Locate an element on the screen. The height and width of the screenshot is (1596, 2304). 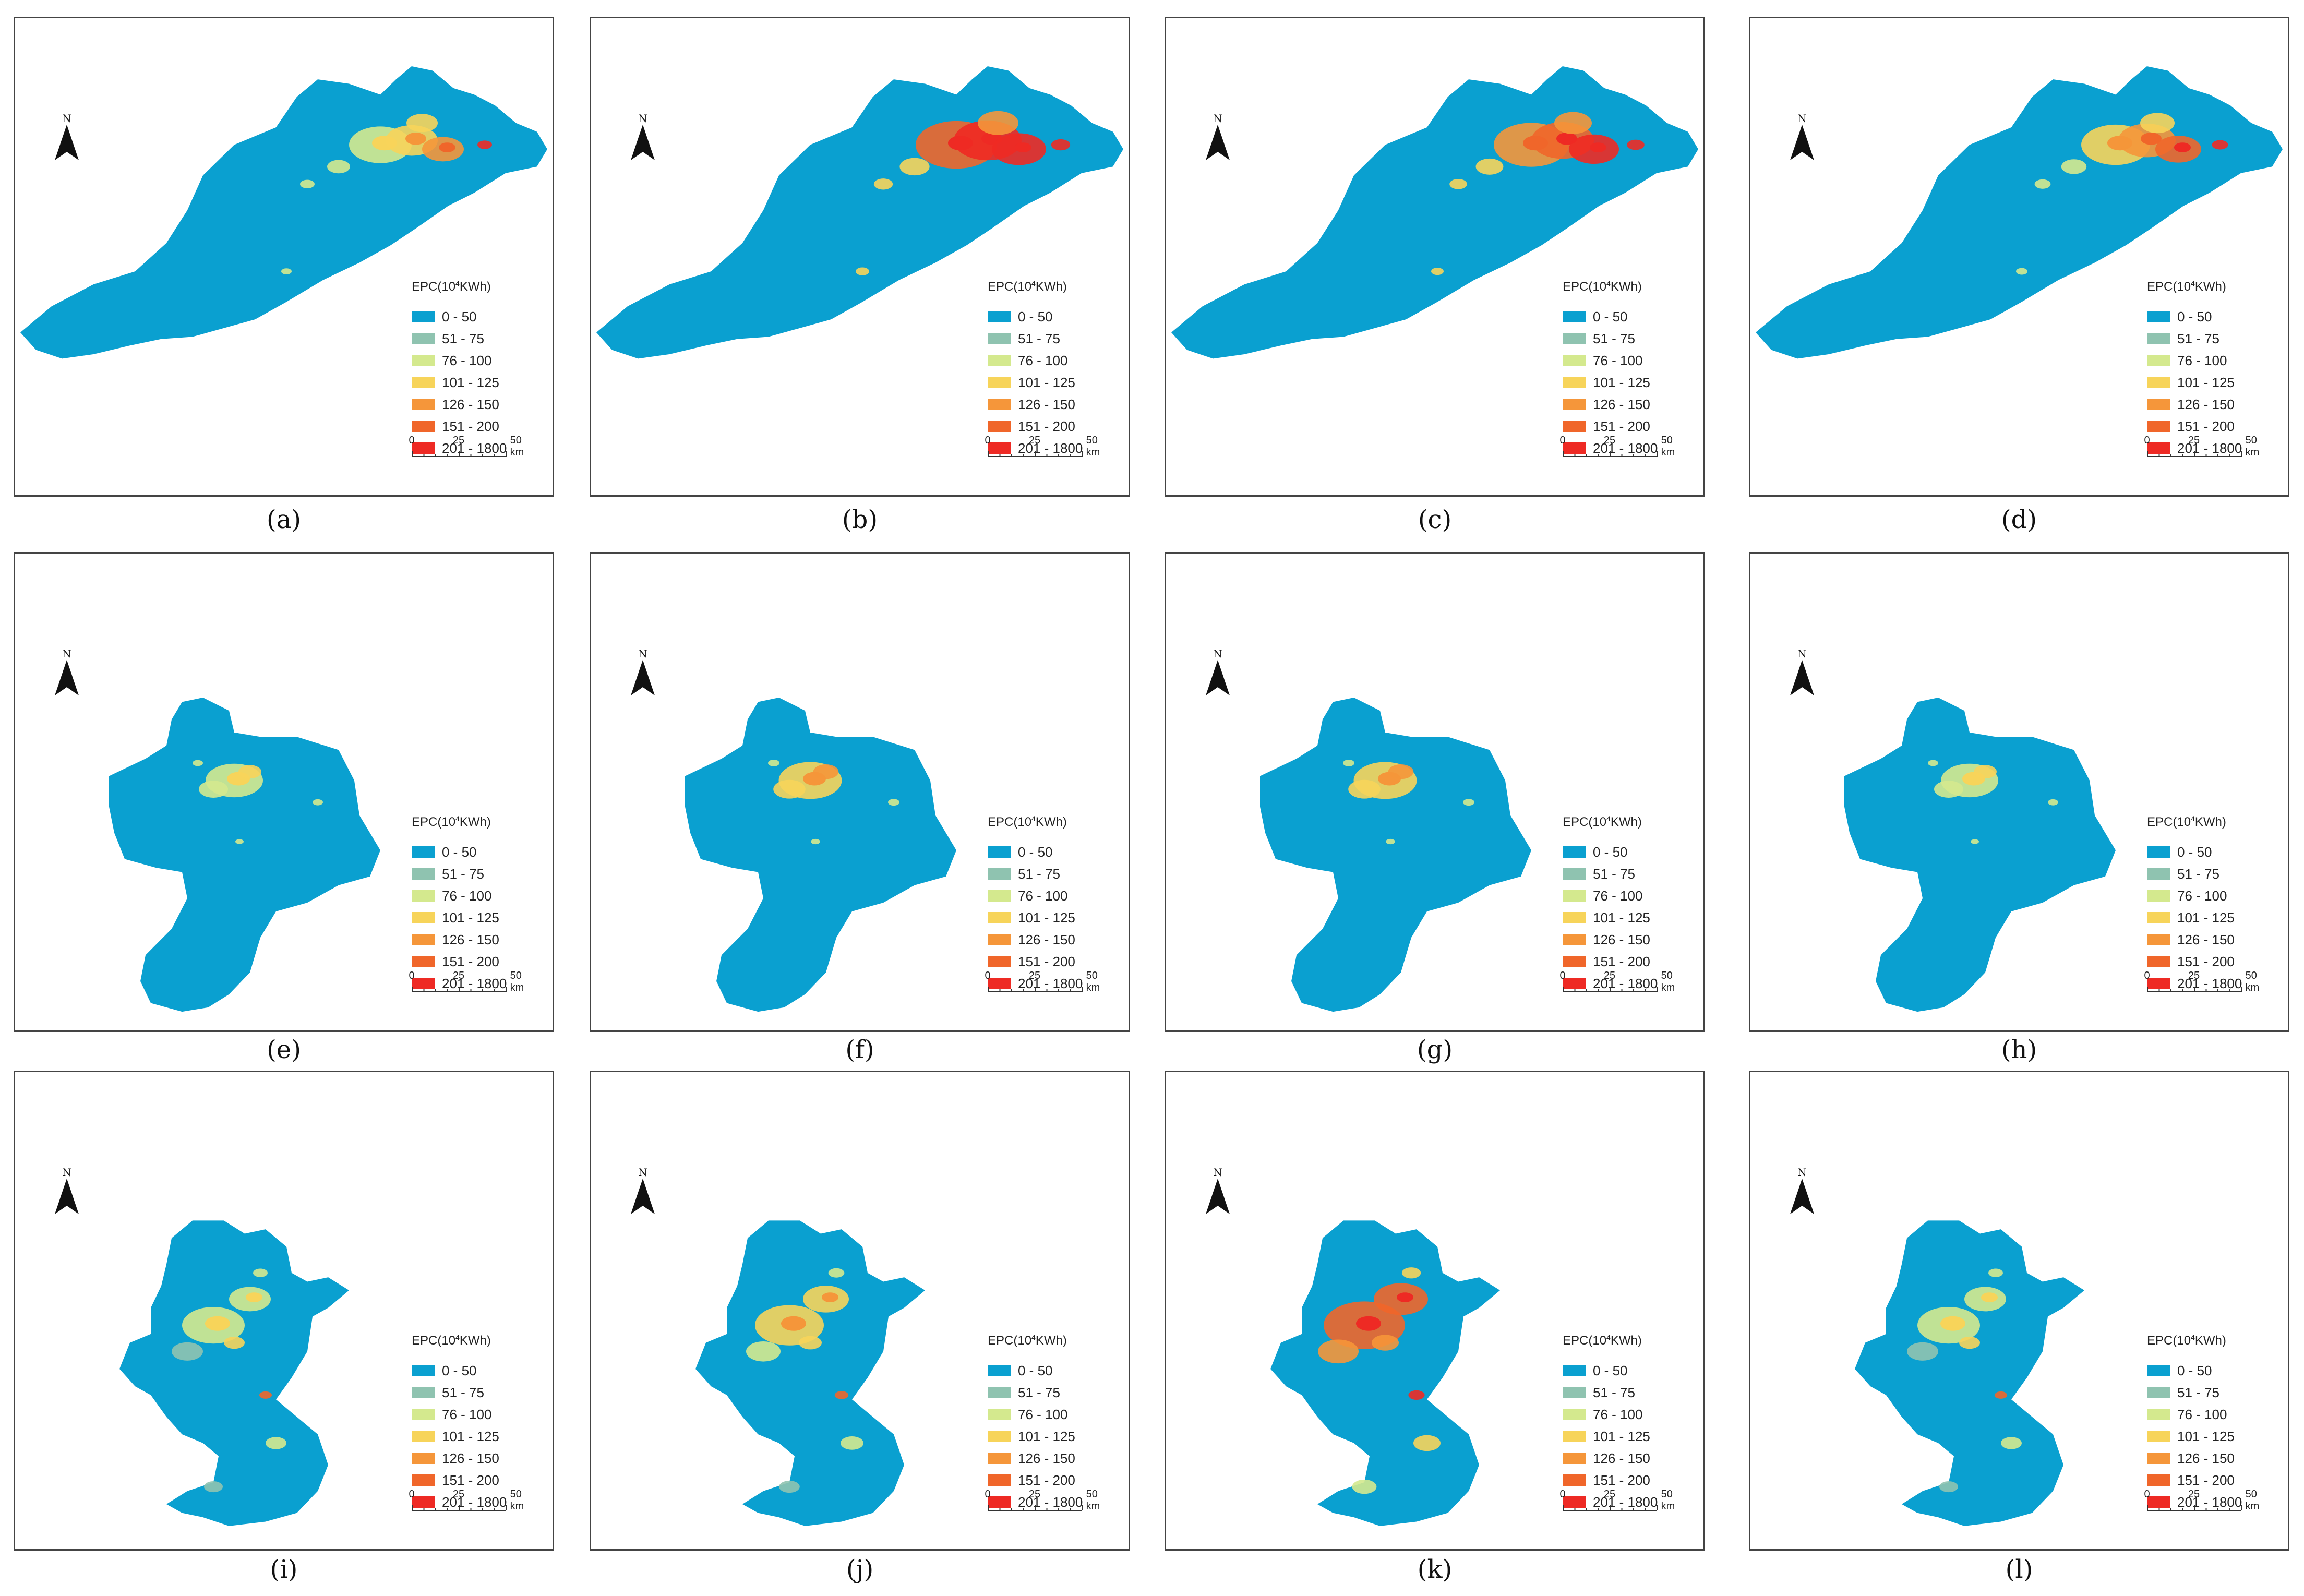
region-outline is located at coordinates (810, 1373).